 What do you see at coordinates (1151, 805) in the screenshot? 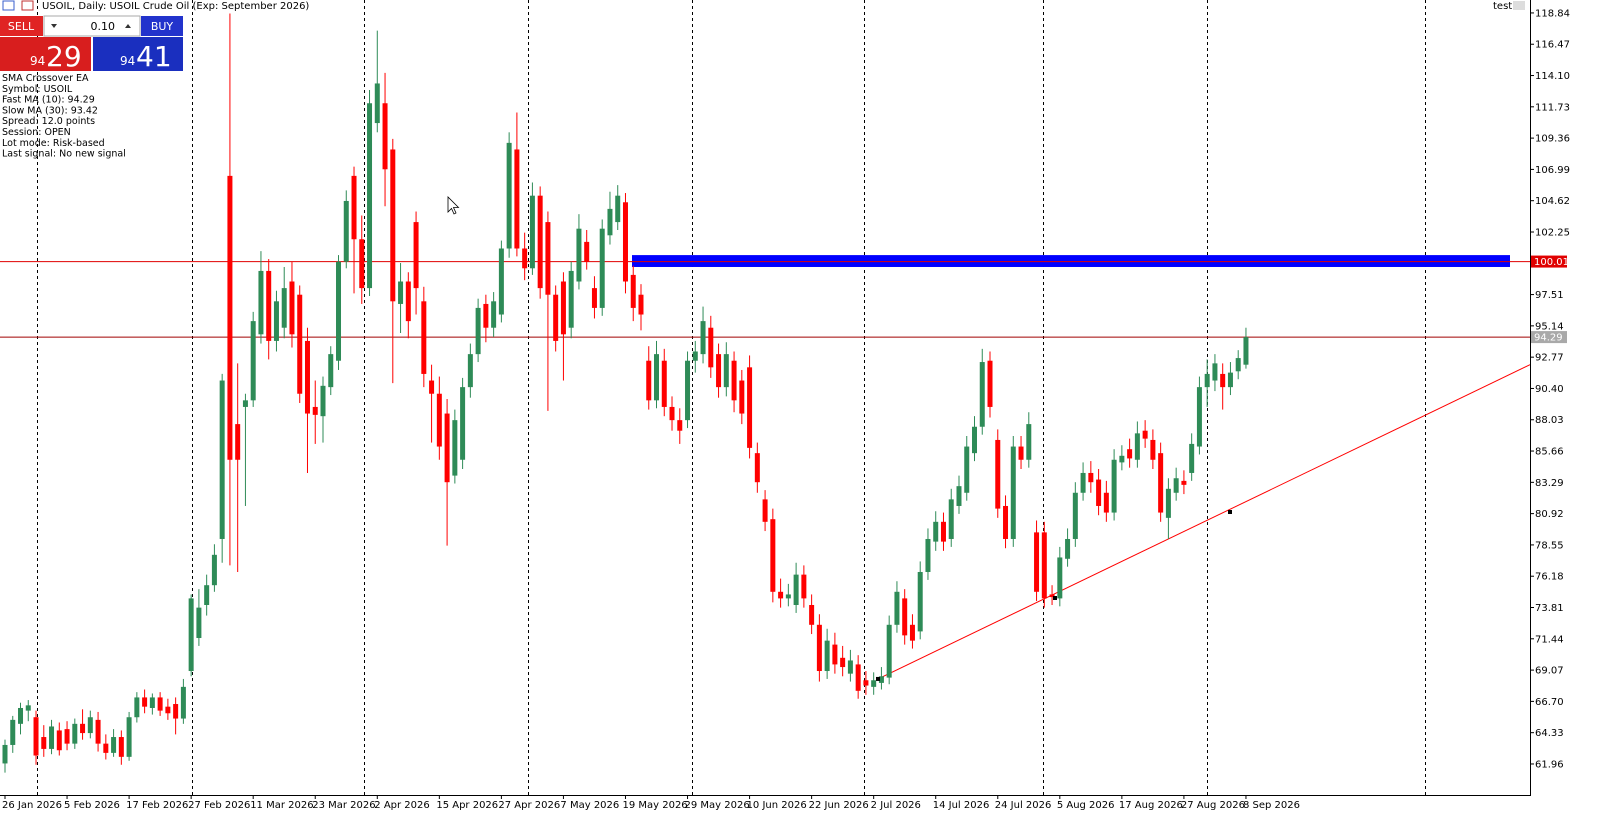
I see `x-tick-label: 17 Aug 2026` at bounding box center [1151, 805].